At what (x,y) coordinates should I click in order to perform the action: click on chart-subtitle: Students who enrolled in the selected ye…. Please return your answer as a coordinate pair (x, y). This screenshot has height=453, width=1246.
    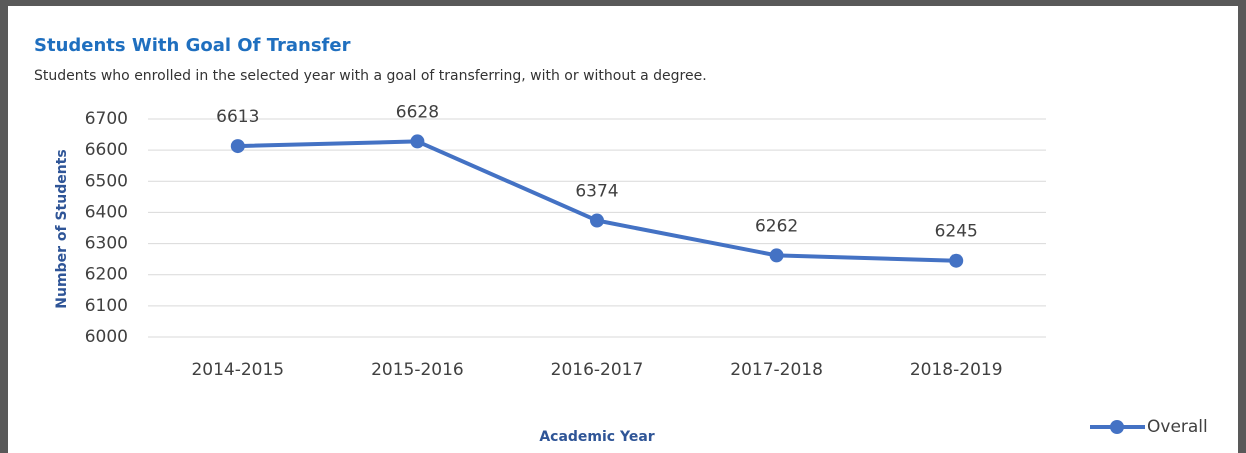
    Looking at the image, I should click on (370, 76).